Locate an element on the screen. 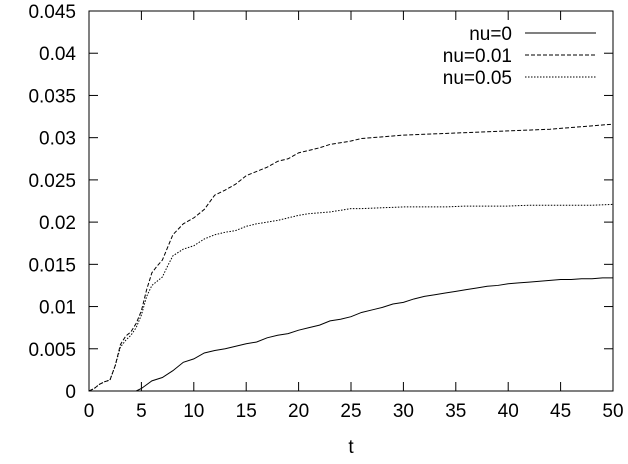  x-tick-label-0: 0 is located at coordinates (89, 411).